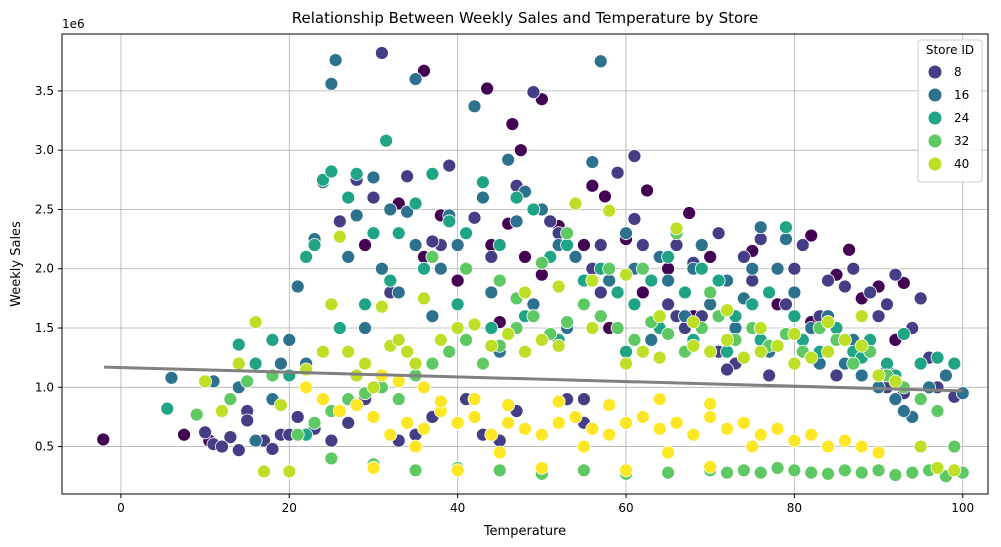 This screenshot has height=547, width=1001. What do you see at coordinates (794, 508) in the screenshot?
I see `x-tick-label: 80` at bounding box center [794, 508].